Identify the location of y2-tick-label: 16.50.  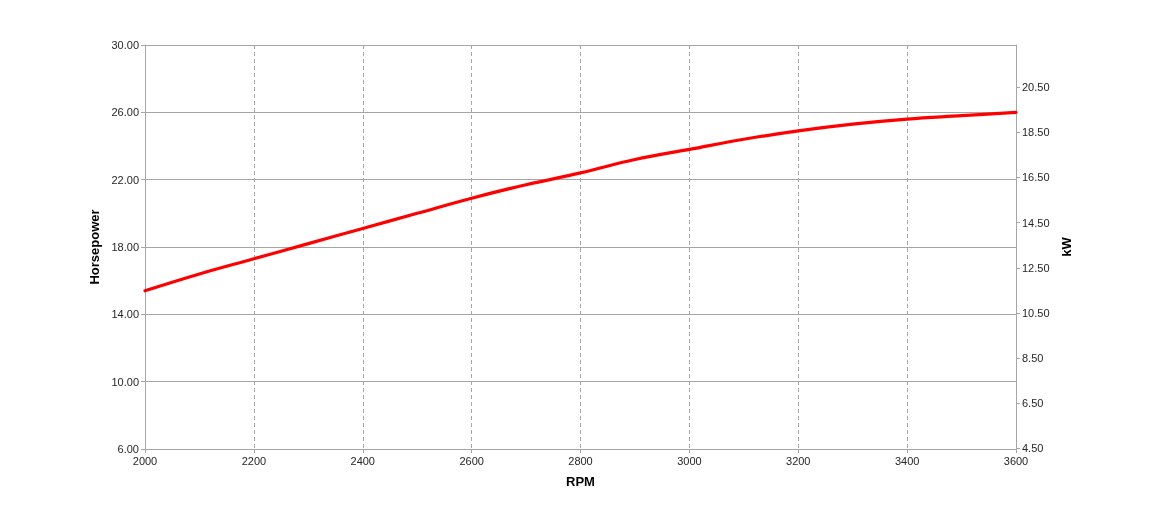
(1036, 177).